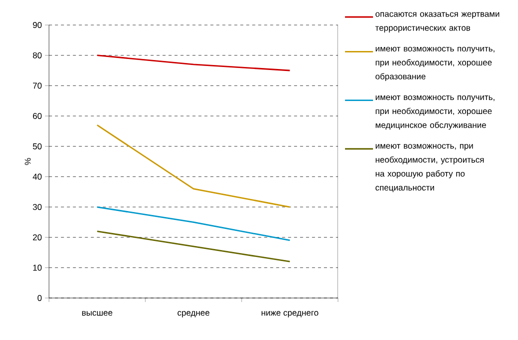 The height and width of the screenshot is (340, 518). What do you see at coordinates (37, 25) in the screenshot?
I see `y-tick-label: 90` at bounding box center [37, 25].